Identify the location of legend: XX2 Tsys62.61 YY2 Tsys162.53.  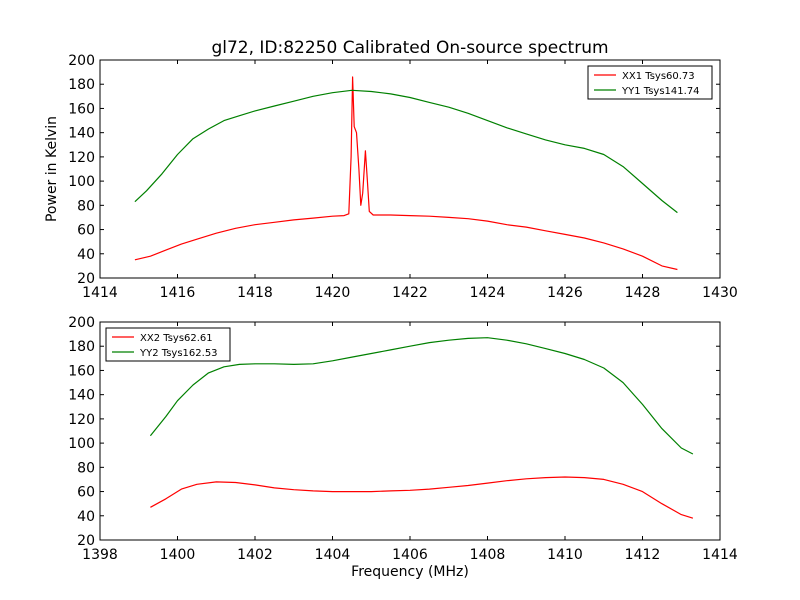
(168, 344).